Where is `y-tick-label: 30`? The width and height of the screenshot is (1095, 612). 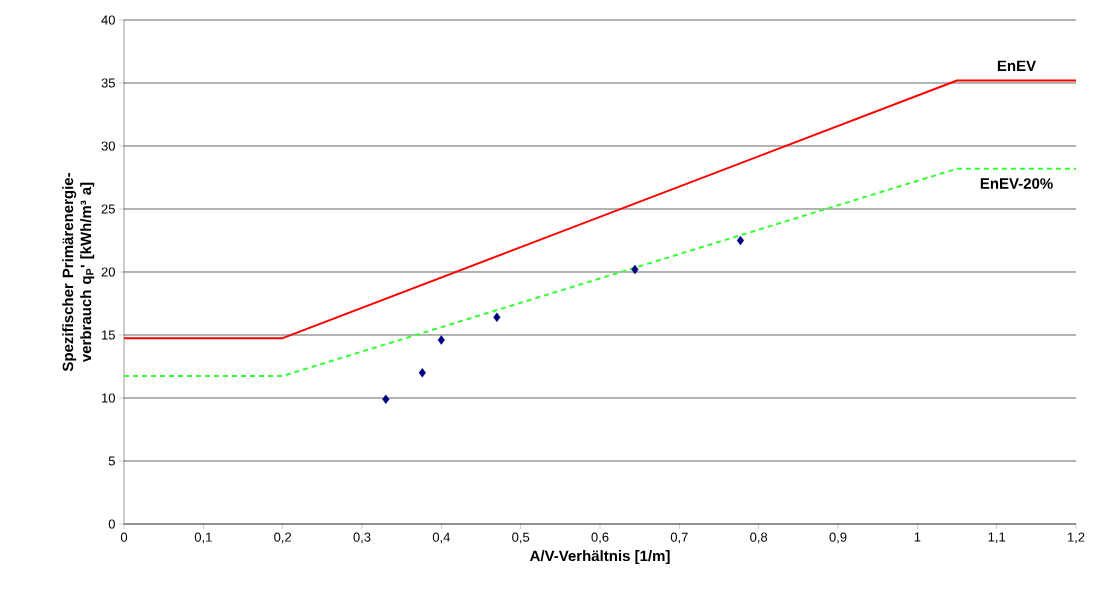
y-tick-label: 30 is located at coordinates (108, 146).